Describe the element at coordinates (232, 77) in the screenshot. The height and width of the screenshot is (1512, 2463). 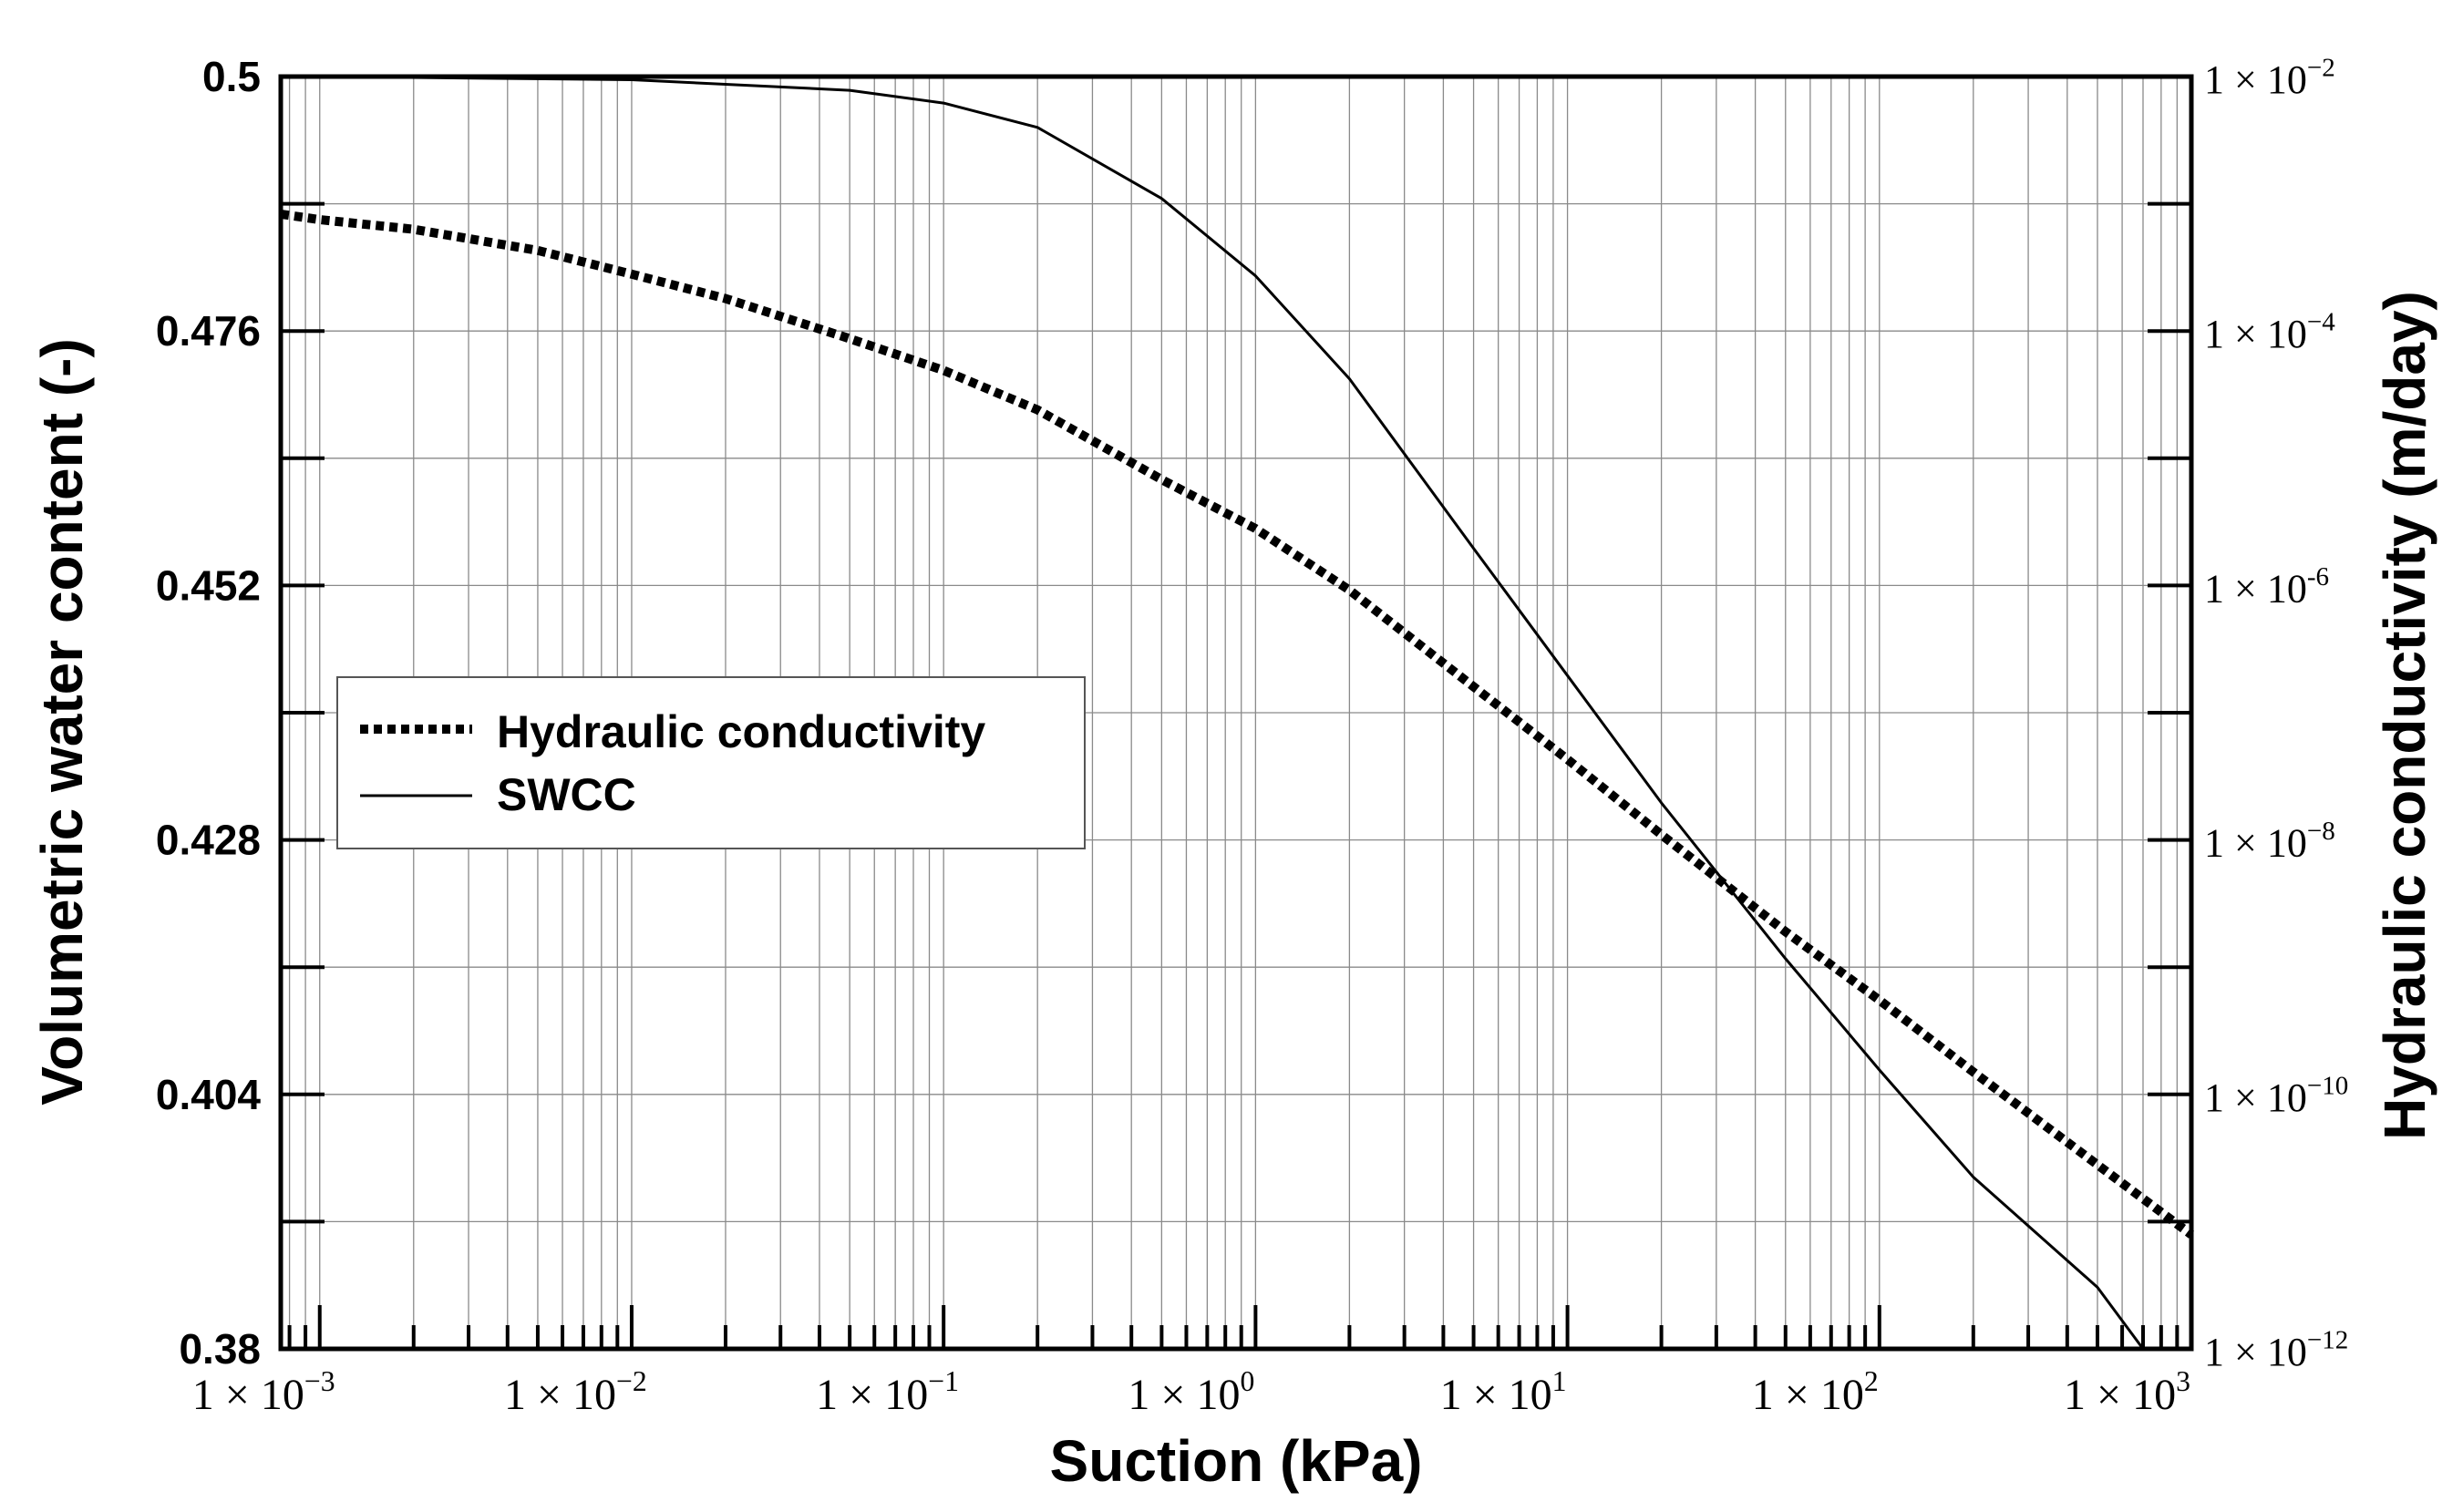
I see `y-tick-label: 0.5` at that location.